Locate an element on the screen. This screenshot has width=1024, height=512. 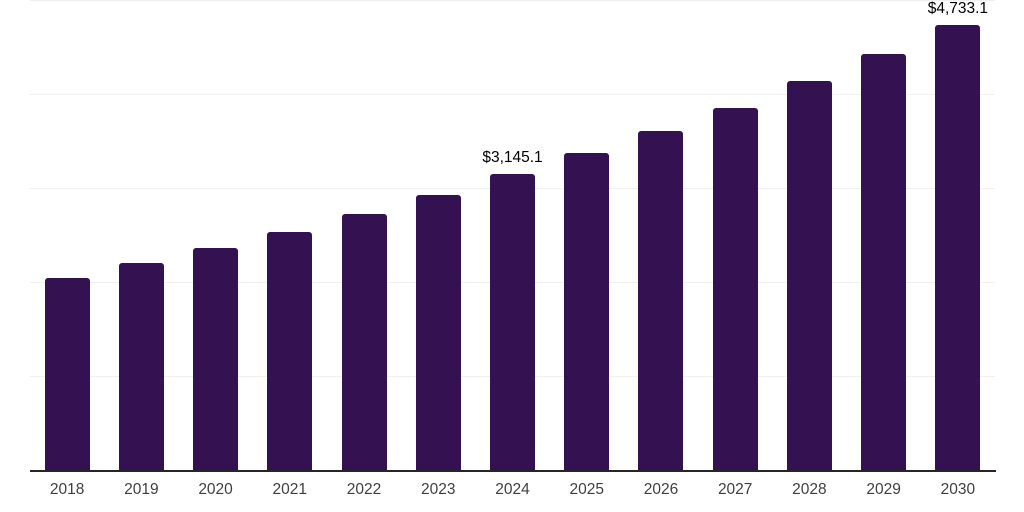
bar-2019 is located at coordinates (141, 366).